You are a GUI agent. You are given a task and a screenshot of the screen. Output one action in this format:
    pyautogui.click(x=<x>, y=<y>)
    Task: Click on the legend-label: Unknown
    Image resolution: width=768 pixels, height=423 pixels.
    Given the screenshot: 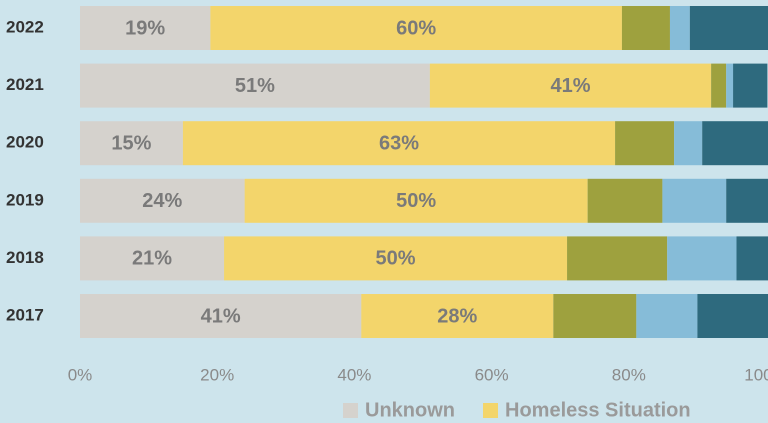 What is the action you would take?
    pyautogui.click(x=410, y=410)
    